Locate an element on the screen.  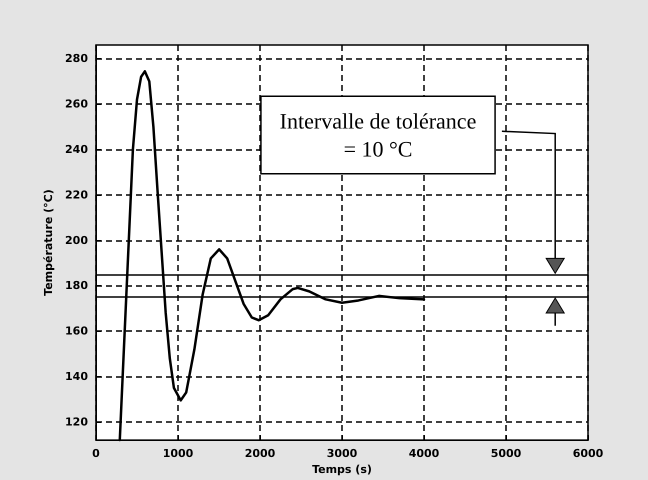
y-tick-label: 160 is located at coordinates (76, 331).